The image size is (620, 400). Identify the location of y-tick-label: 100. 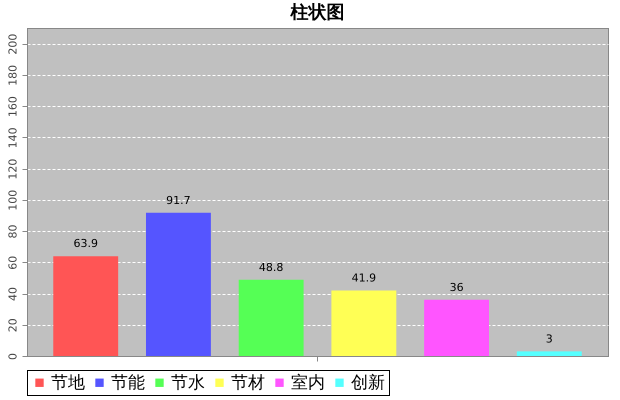
(13, 200).